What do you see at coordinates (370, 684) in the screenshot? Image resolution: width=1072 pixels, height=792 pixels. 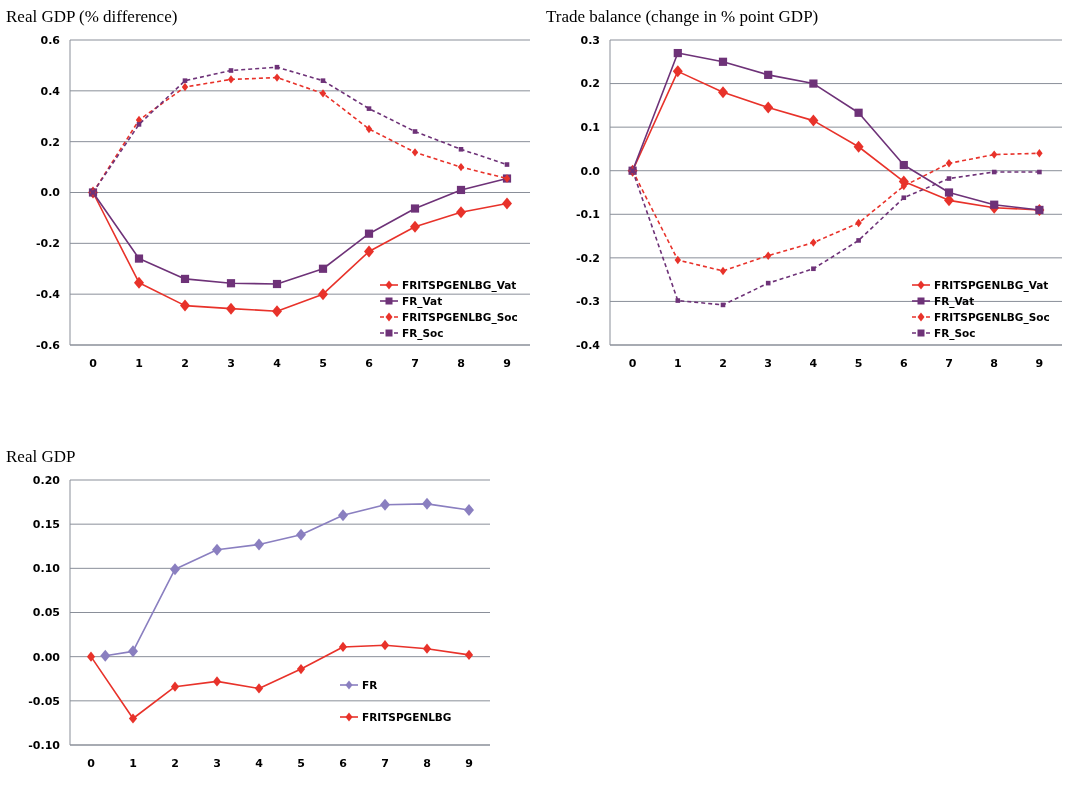 I see `legend-label: FR` at bounding box center [370, 684].